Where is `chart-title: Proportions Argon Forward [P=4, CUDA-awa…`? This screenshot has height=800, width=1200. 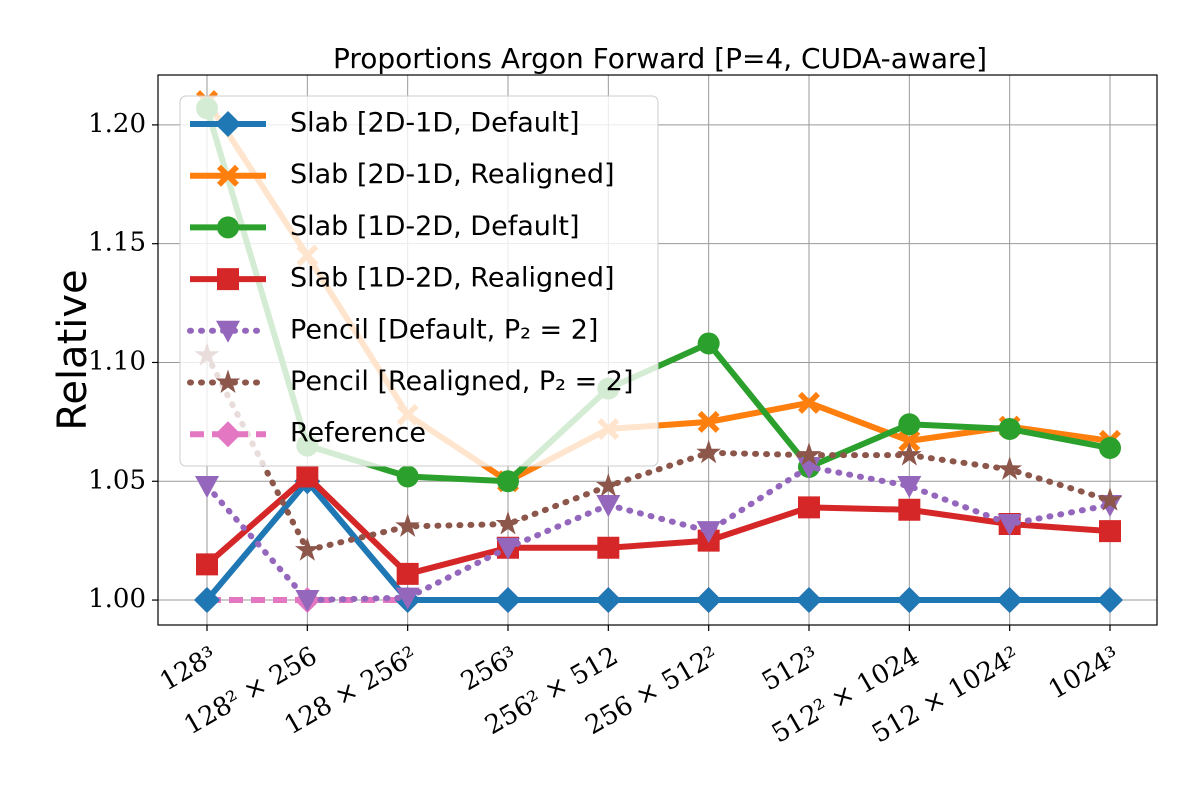 chart-title: Proportions Argon Forward [P=4, CUDA-awa… is located at coordinates (660, 58).